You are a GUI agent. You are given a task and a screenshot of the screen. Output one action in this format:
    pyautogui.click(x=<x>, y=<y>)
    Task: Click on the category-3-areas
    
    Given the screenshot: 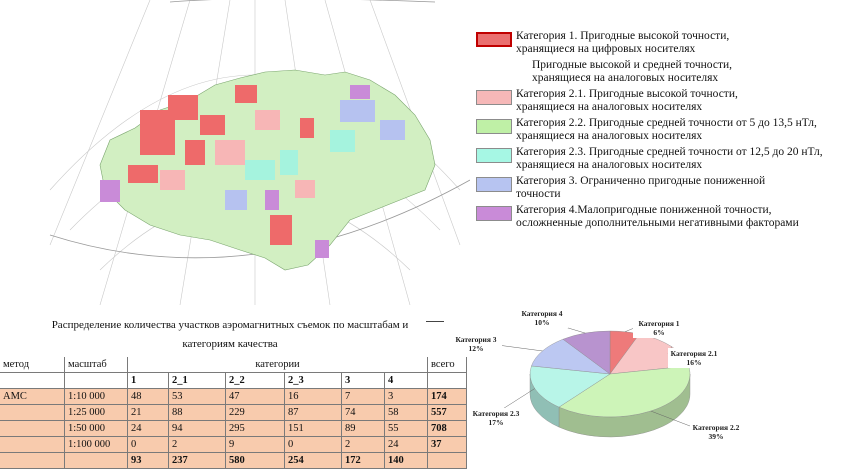 What is the action you would take?
    pyautogui.click(x=315, y=155)
    